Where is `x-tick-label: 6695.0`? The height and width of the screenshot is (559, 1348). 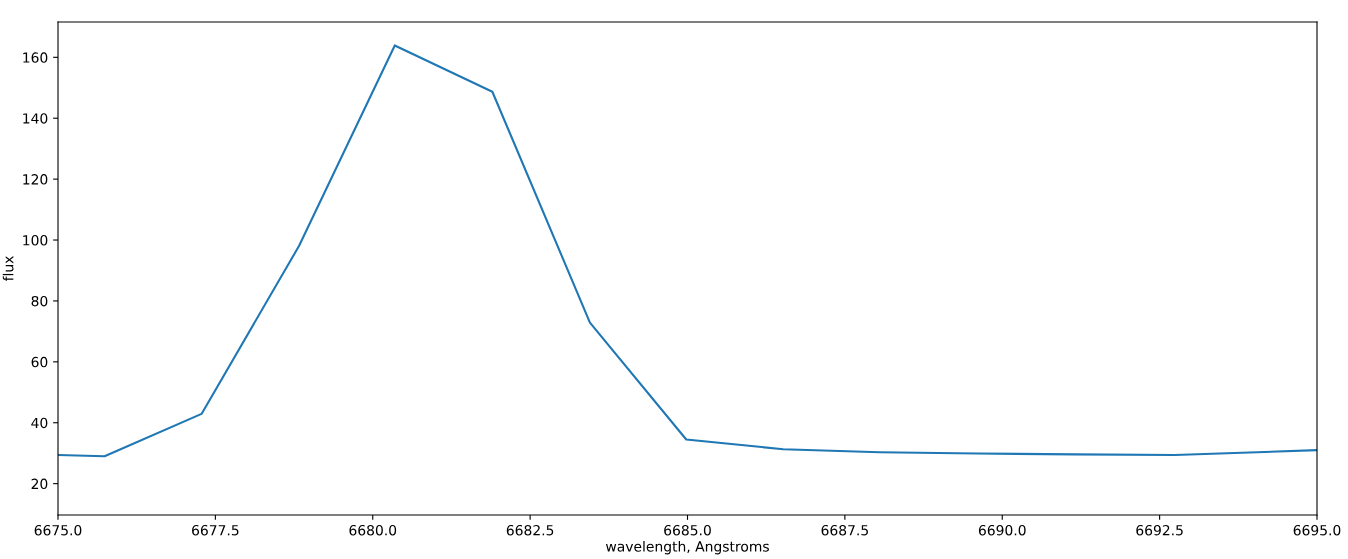 x-tick-label: 6695.0 is located at coordinates (1317, 530).